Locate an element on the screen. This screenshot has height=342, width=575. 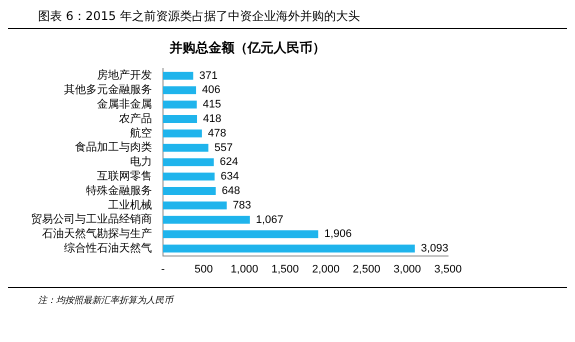
text: 注：均按照最新汇率折算为人民币 is located at coordinates (107, 300).